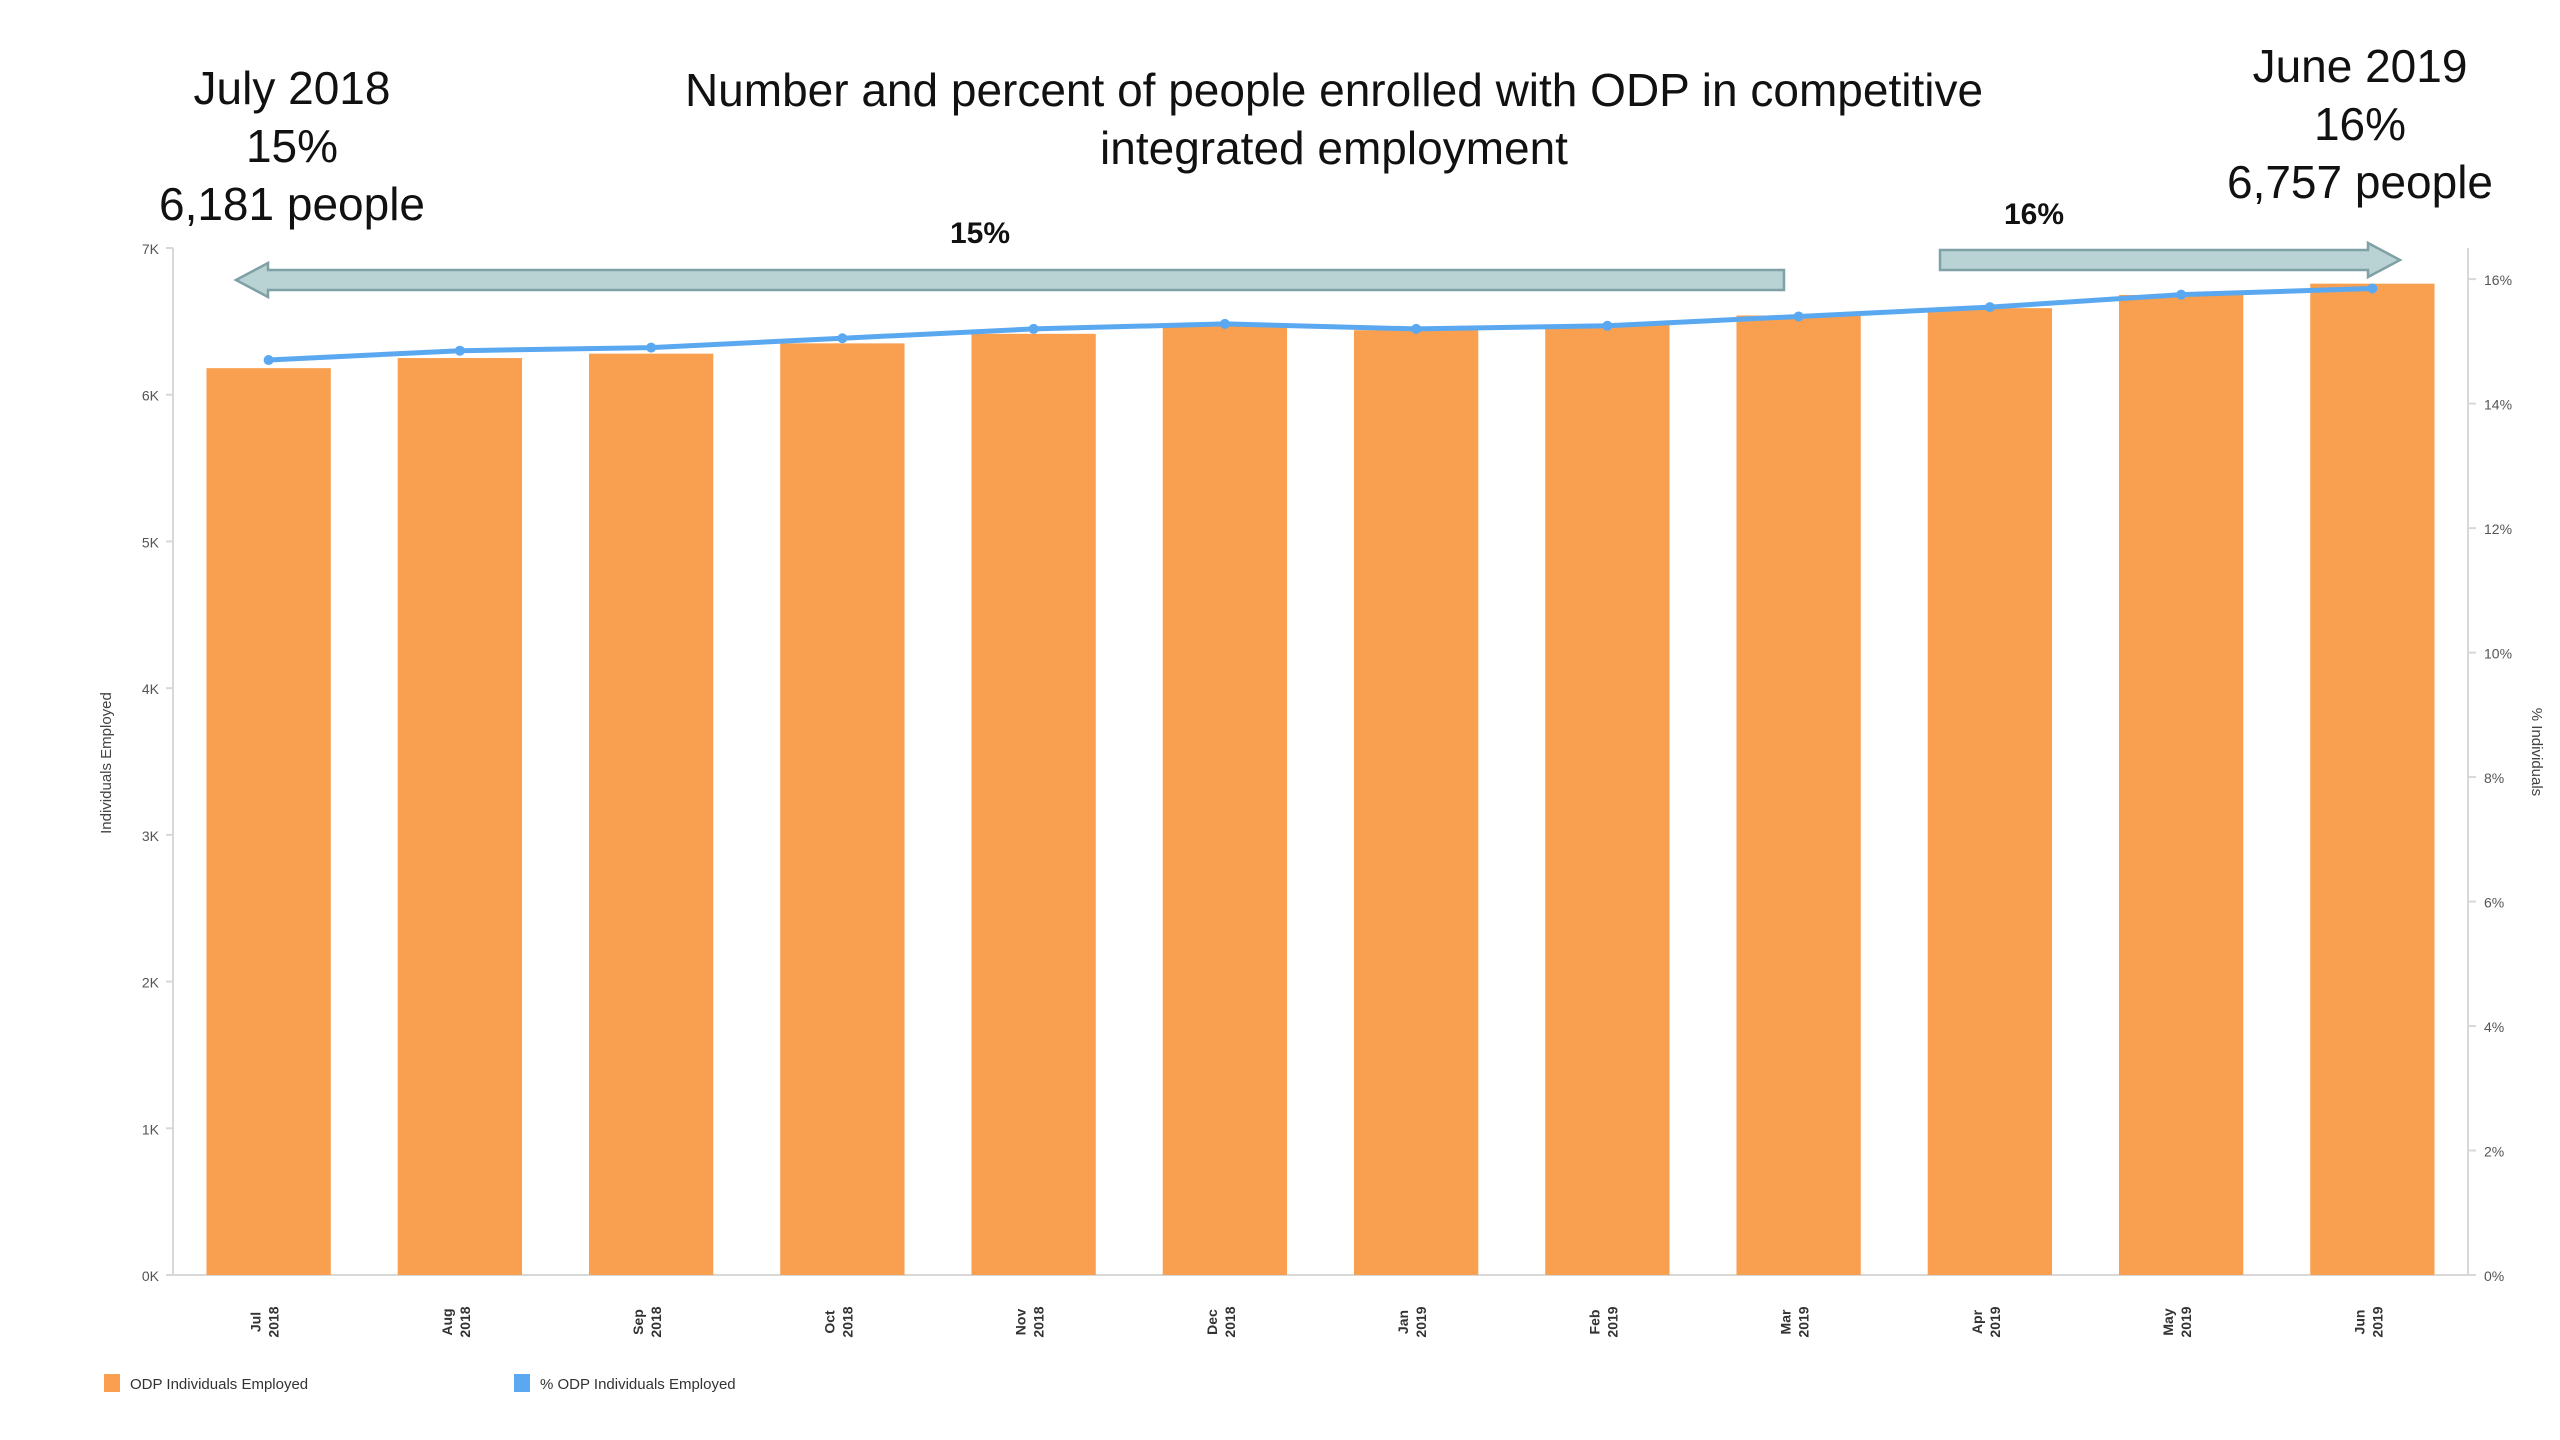  I want to click on x-tick-label-month: Jul, so click(256, 1322).